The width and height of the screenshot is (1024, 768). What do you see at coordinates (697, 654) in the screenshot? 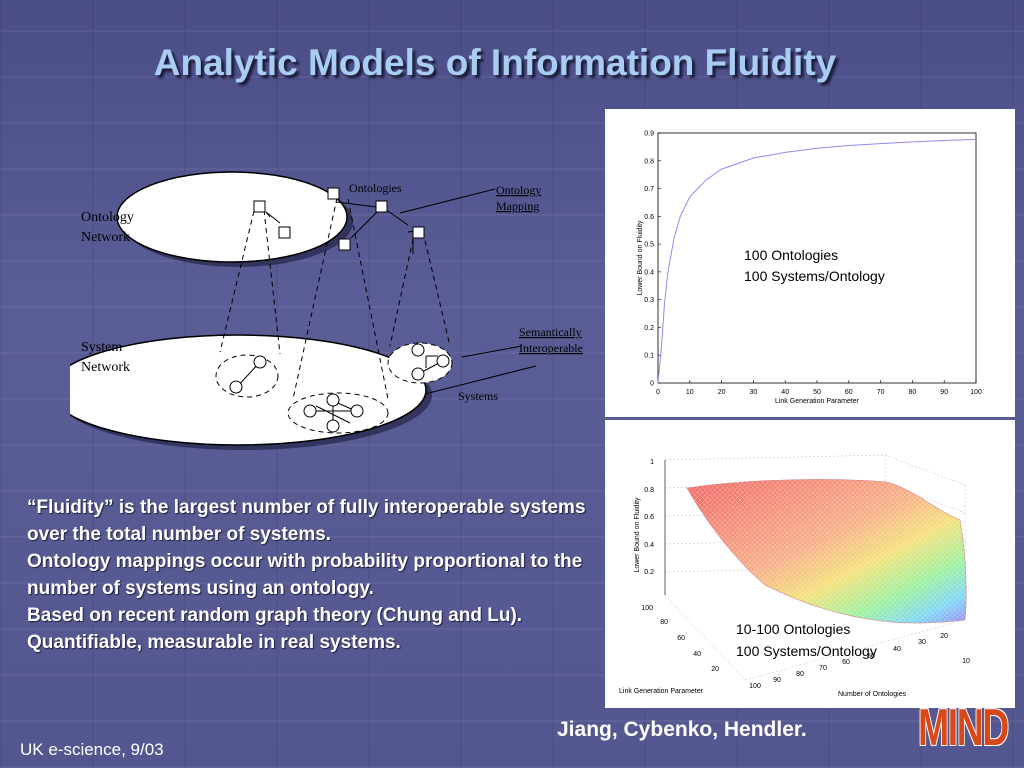
I see `y-tick: 40` at bounding box center [697, 654].